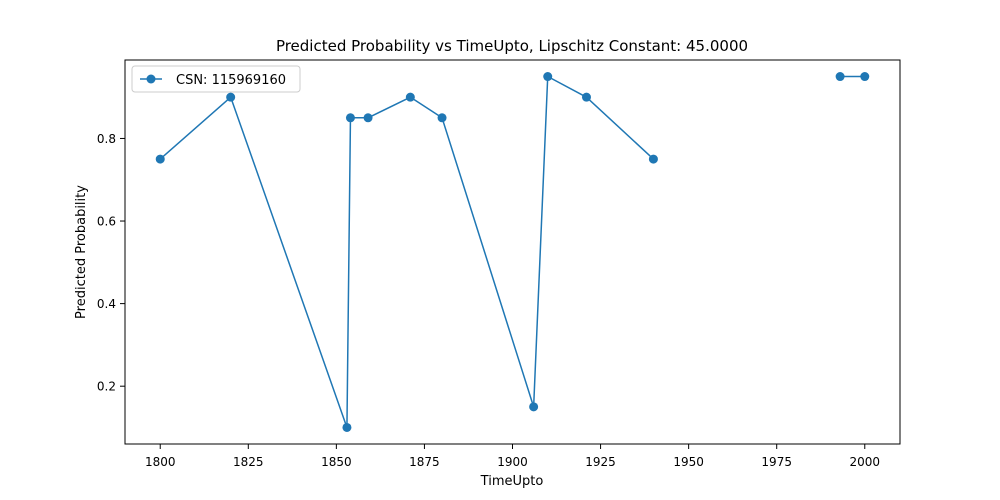 This screenshot has width=1000, height=500. Describe the element at coordinates (776, 462) in the screenshot. I see `x-tick-label: 1975` at that location.